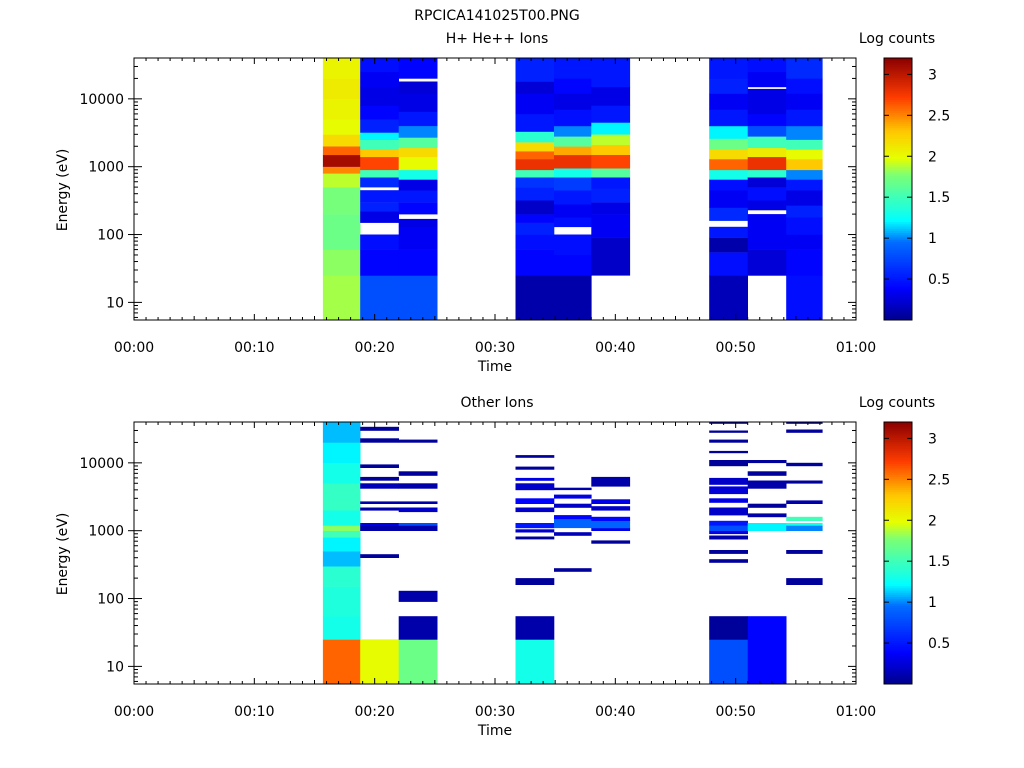  What do you see at coordinates (374, 348) in the screenshot?
I see `x-tick-label: 00:20` at bounding box center [374, 348].